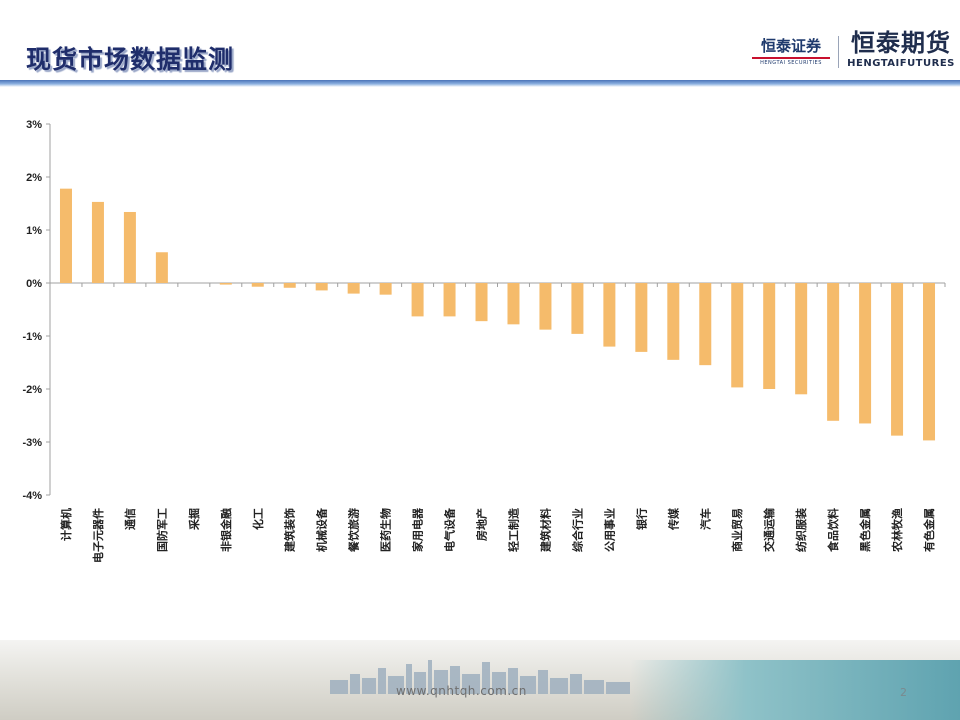  What do you see at coordinates (34, 125) in the screenshot?
I see `y-tick-label: 3%` at bounding box center [34, 125].